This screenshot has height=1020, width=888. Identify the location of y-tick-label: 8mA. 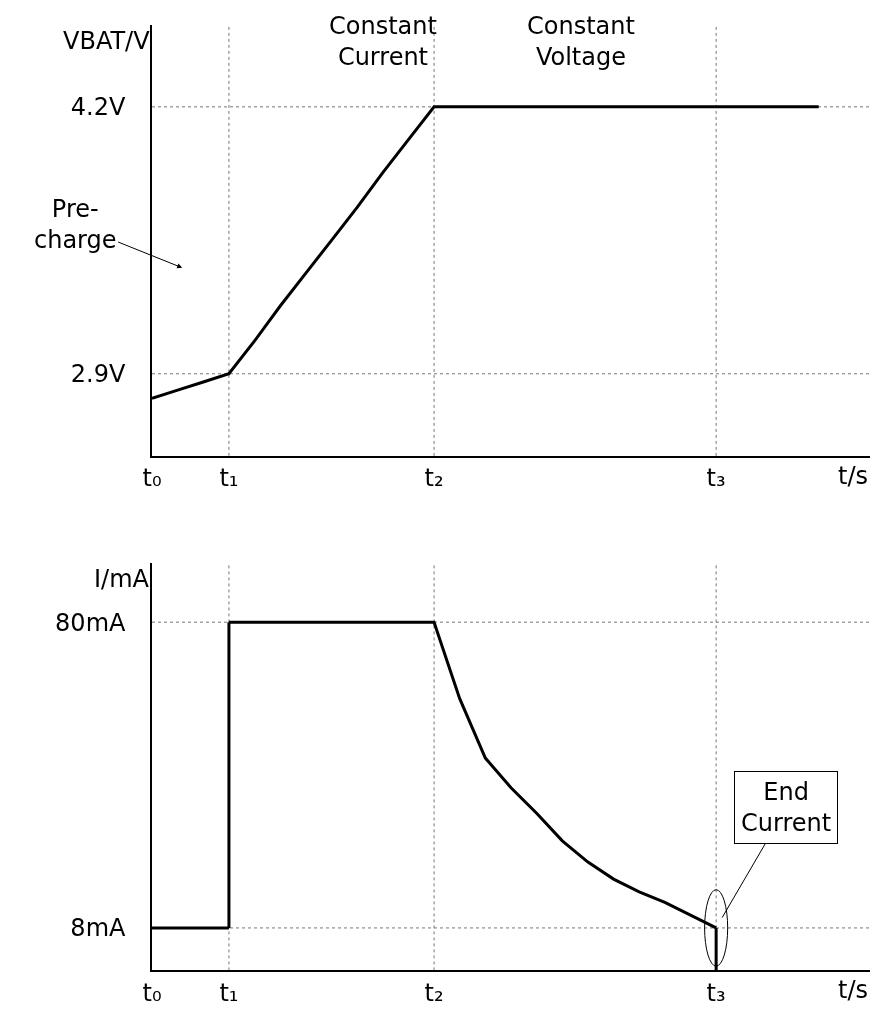
(98, 928).